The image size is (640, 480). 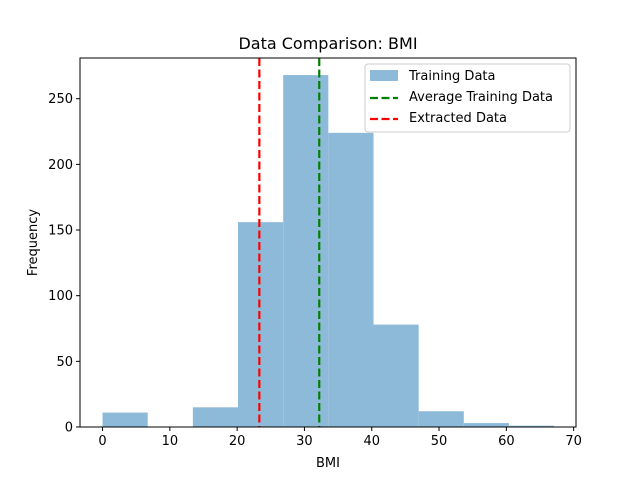 I want to click on legend-label-extracted-data: Extracted Data, so click(x=458, y=118).